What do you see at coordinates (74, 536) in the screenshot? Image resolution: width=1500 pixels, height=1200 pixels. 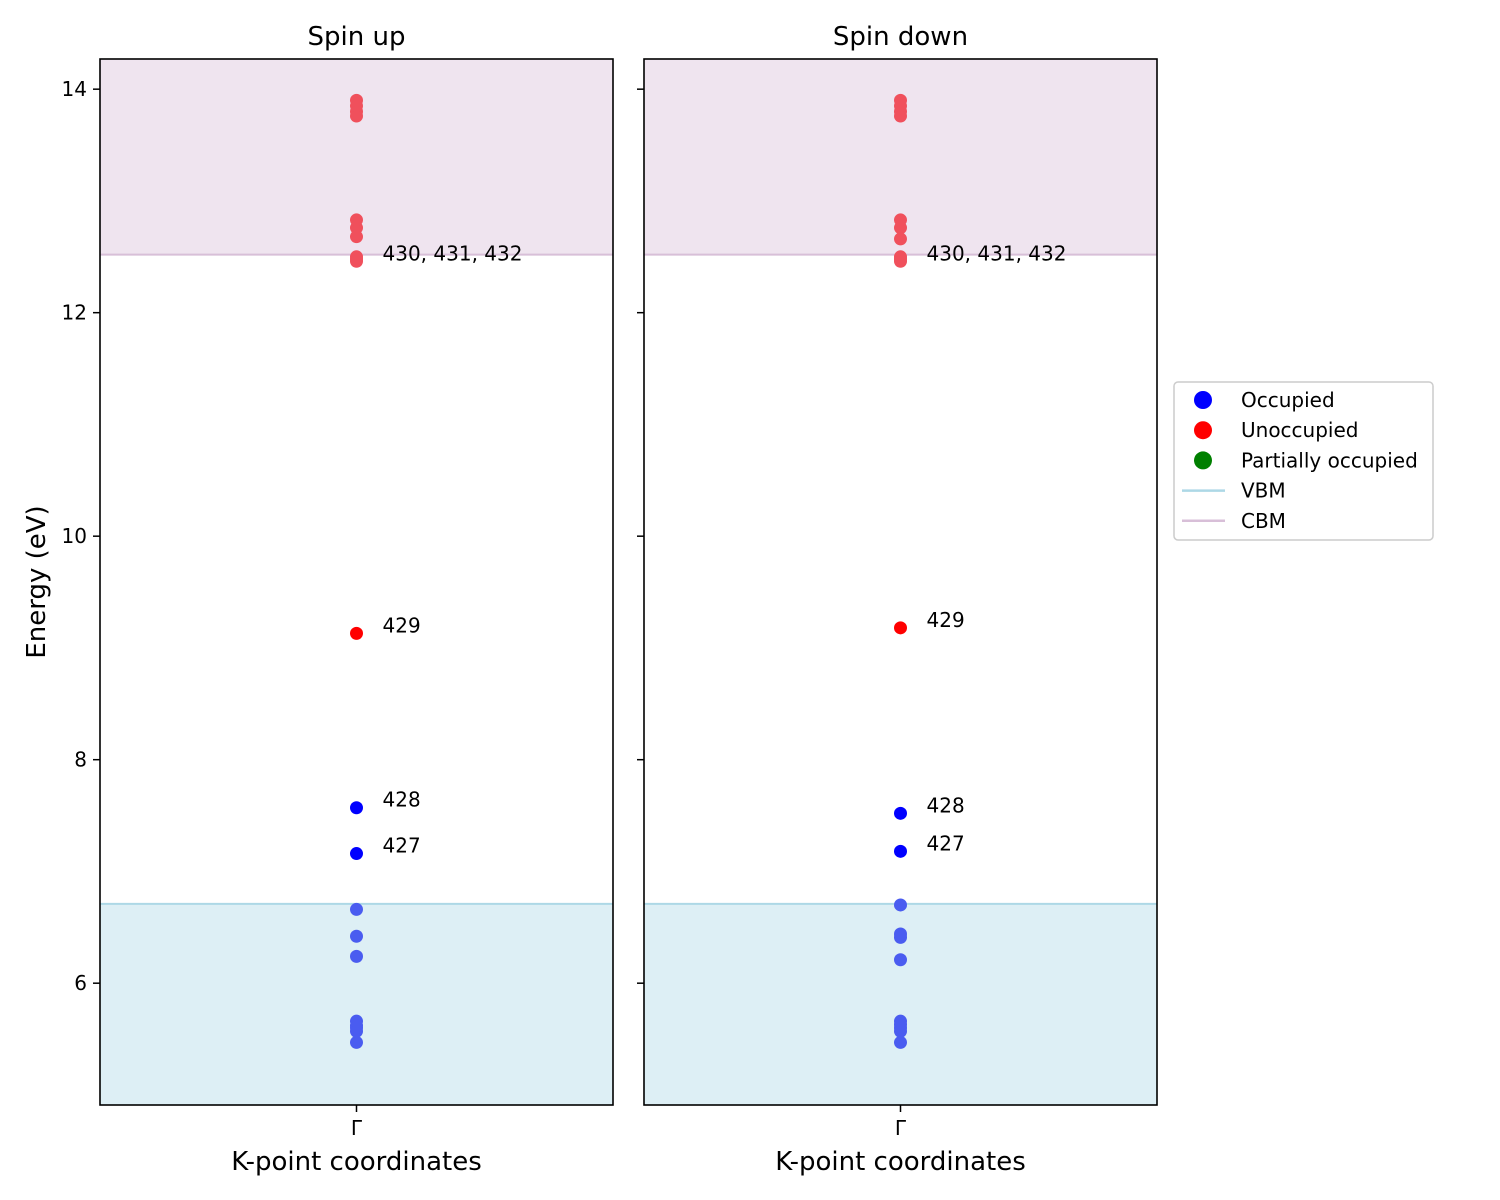 I see `y-tick-label: 10` at bounding box center [74, 536].